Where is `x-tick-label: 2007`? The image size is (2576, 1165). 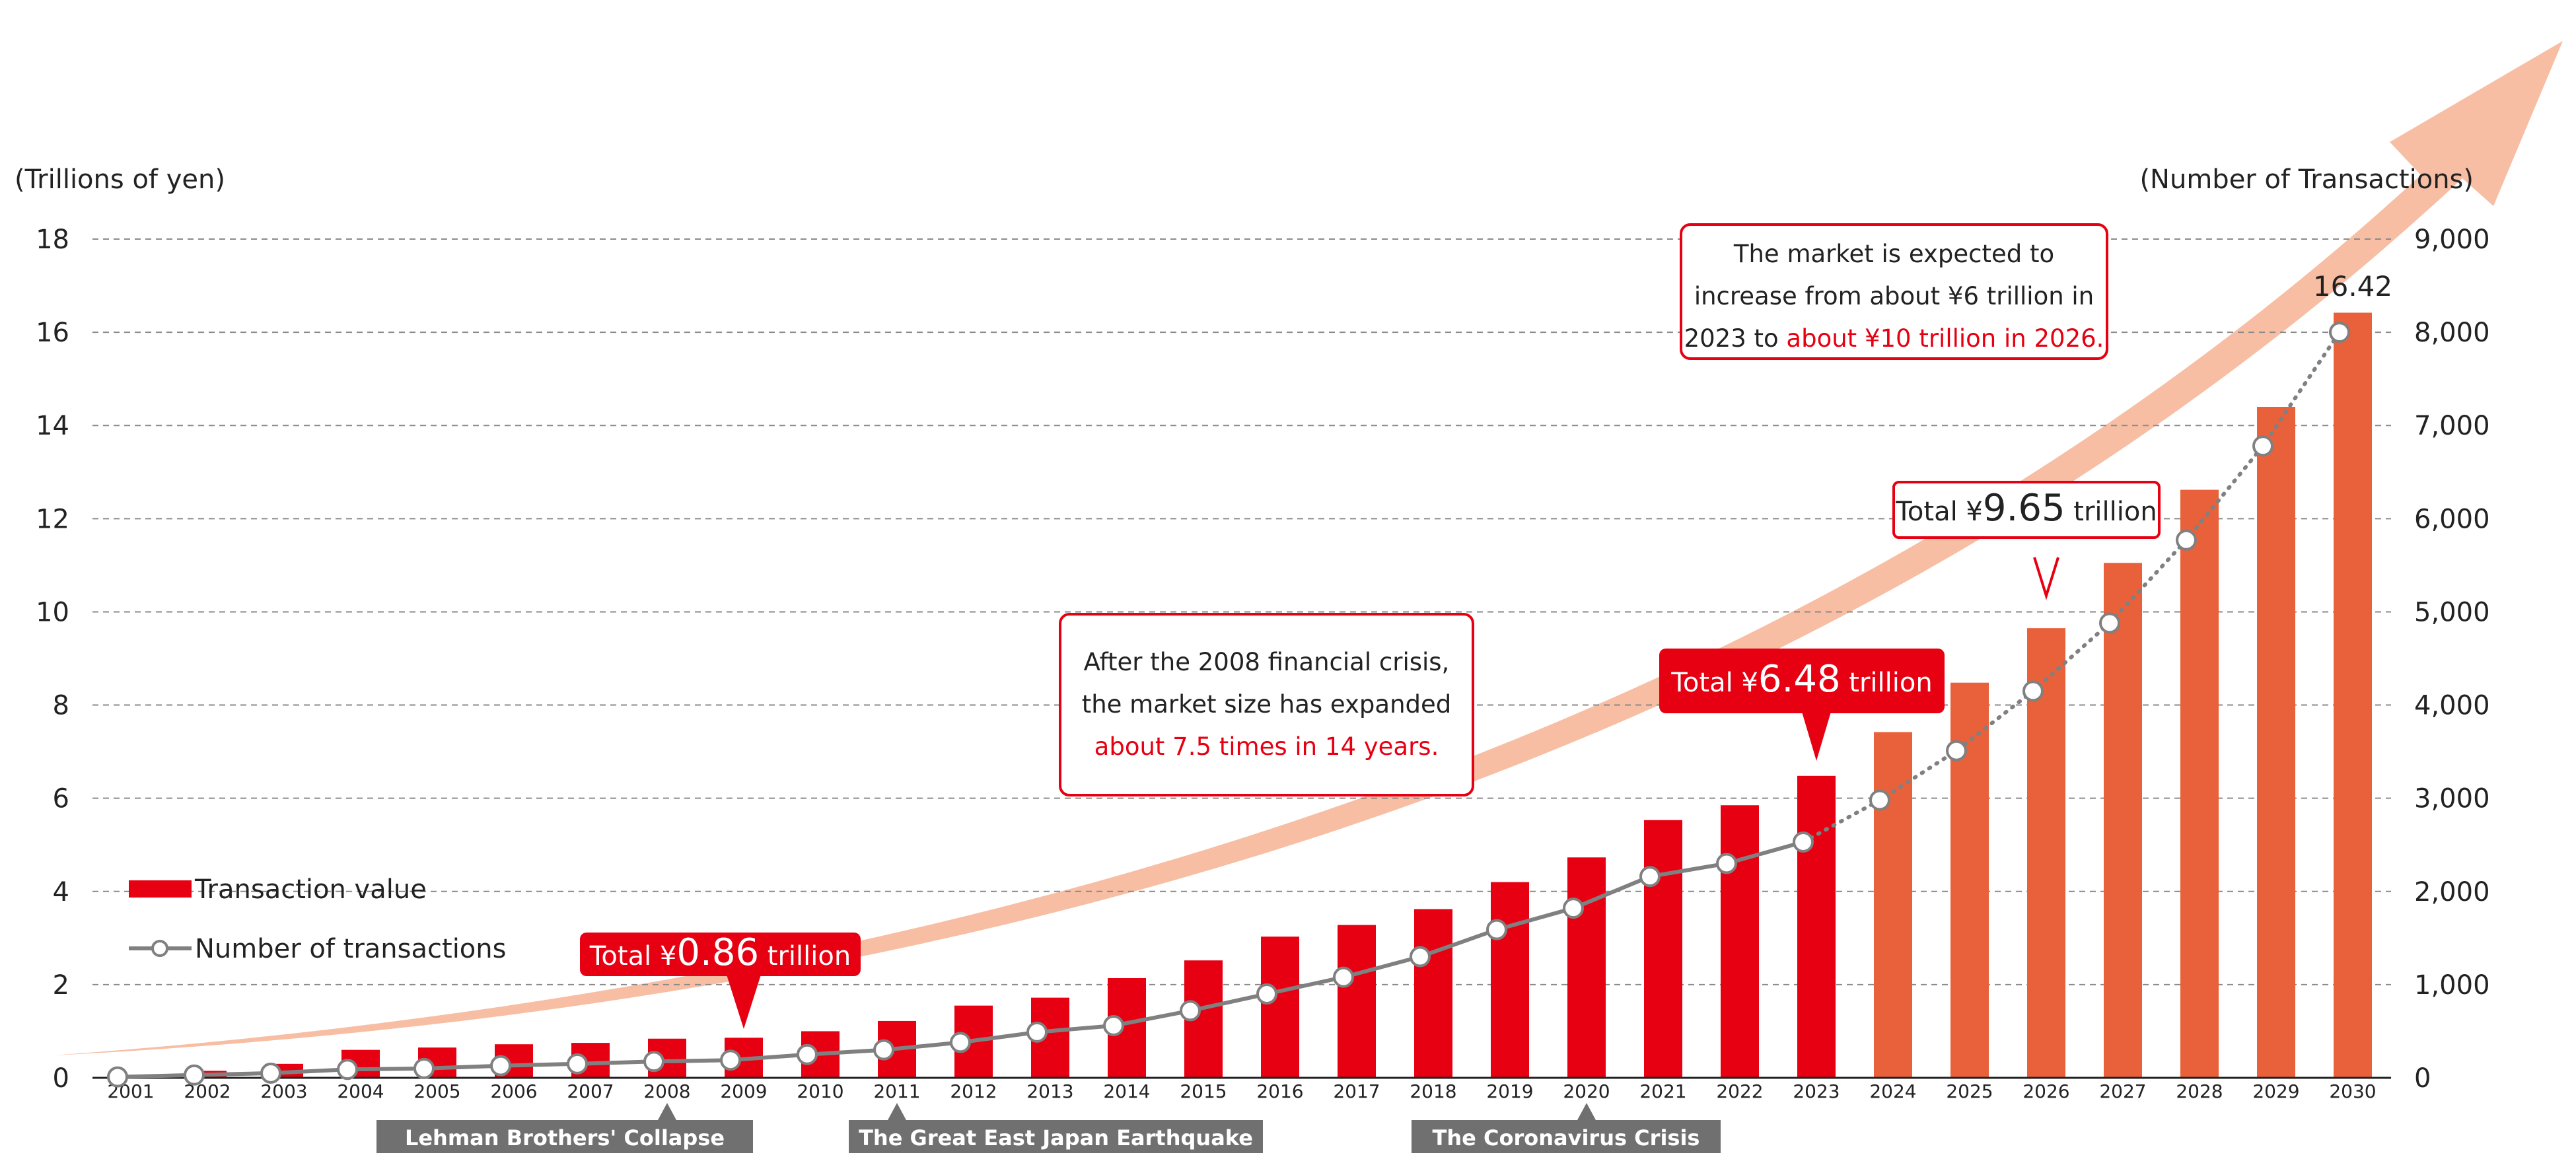
x-tick-label: 2007 is located at coordinates (590, 1091).